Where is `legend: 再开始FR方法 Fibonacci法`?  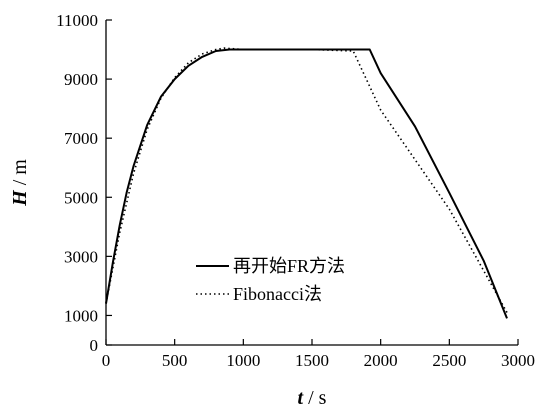 legend: 再开始FR方法 Fibonacci法 is located at coordinates (270, 280).